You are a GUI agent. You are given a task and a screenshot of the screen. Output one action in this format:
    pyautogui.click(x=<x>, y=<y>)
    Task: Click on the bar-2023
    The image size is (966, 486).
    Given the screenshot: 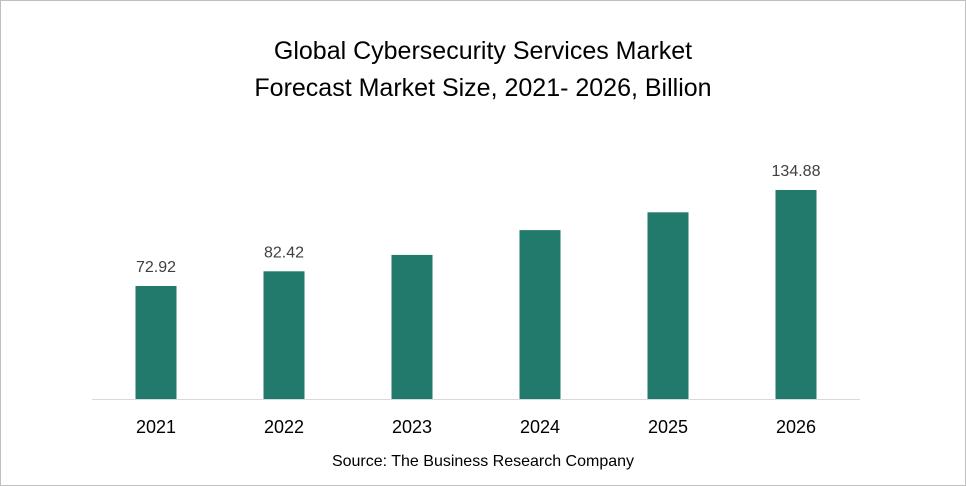 What is the action you would take?
    pyautogui.click(x=412, y=326)
    